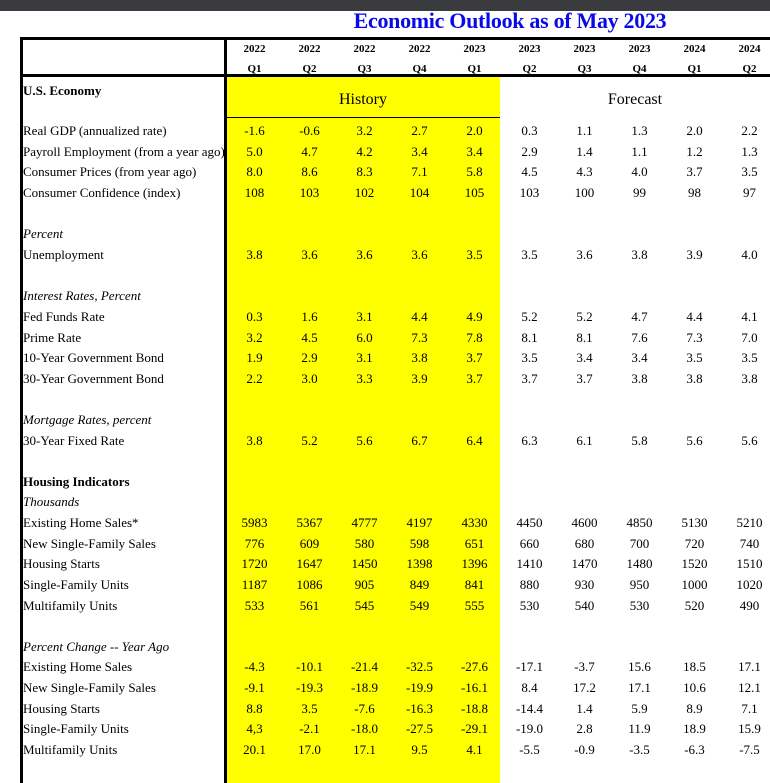  What do you see at coordinates (419, 708) in the screenshot?
I see `table-cell: -16.3` at bounding box center [419, 708].